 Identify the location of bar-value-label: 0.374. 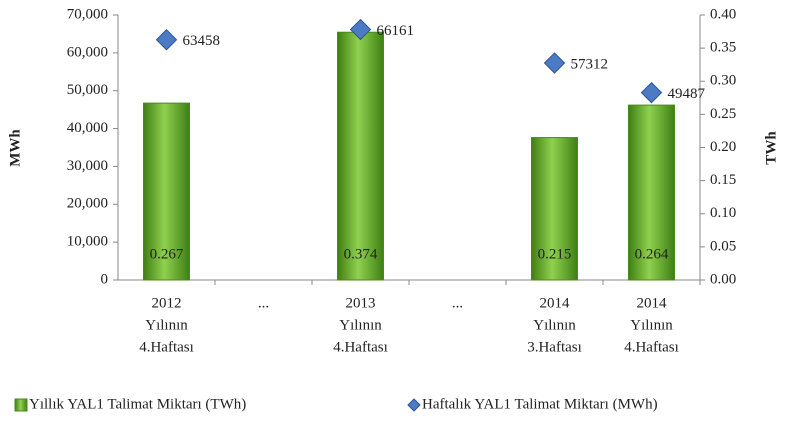
(361, 254).